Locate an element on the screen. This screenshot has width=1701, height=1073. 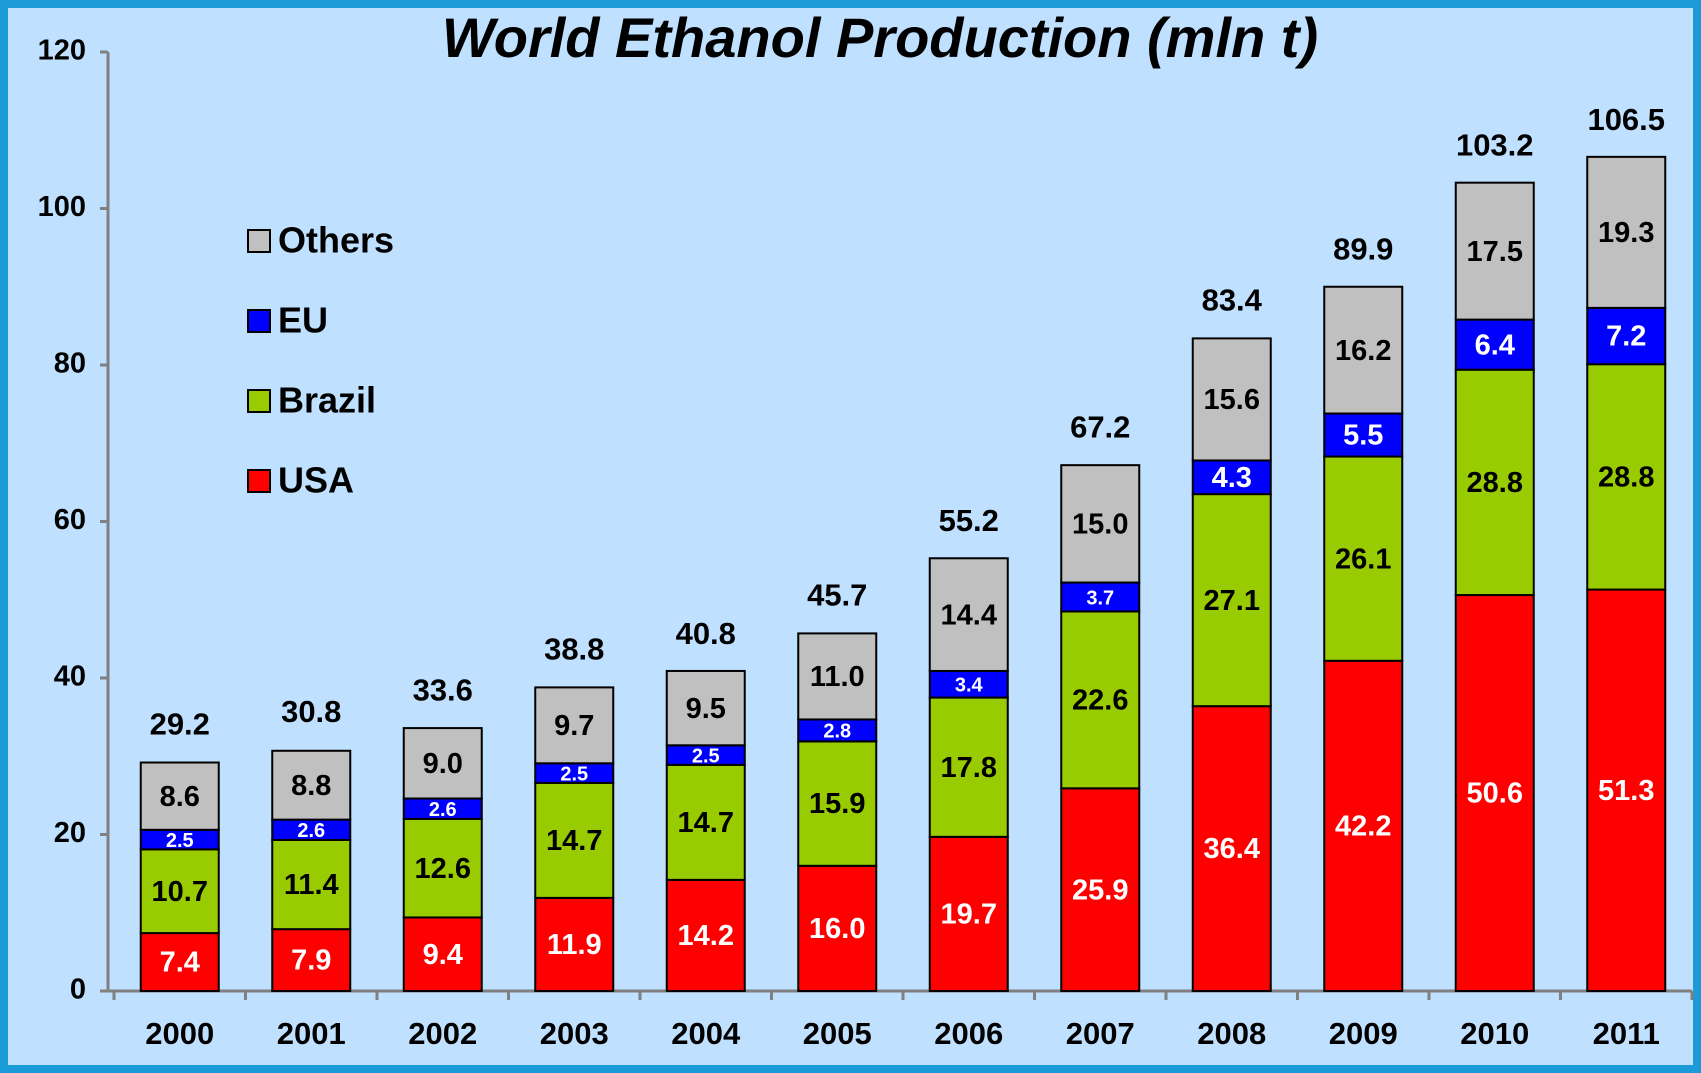
value-label: 51.3 is located at coordinates (1626, 791).